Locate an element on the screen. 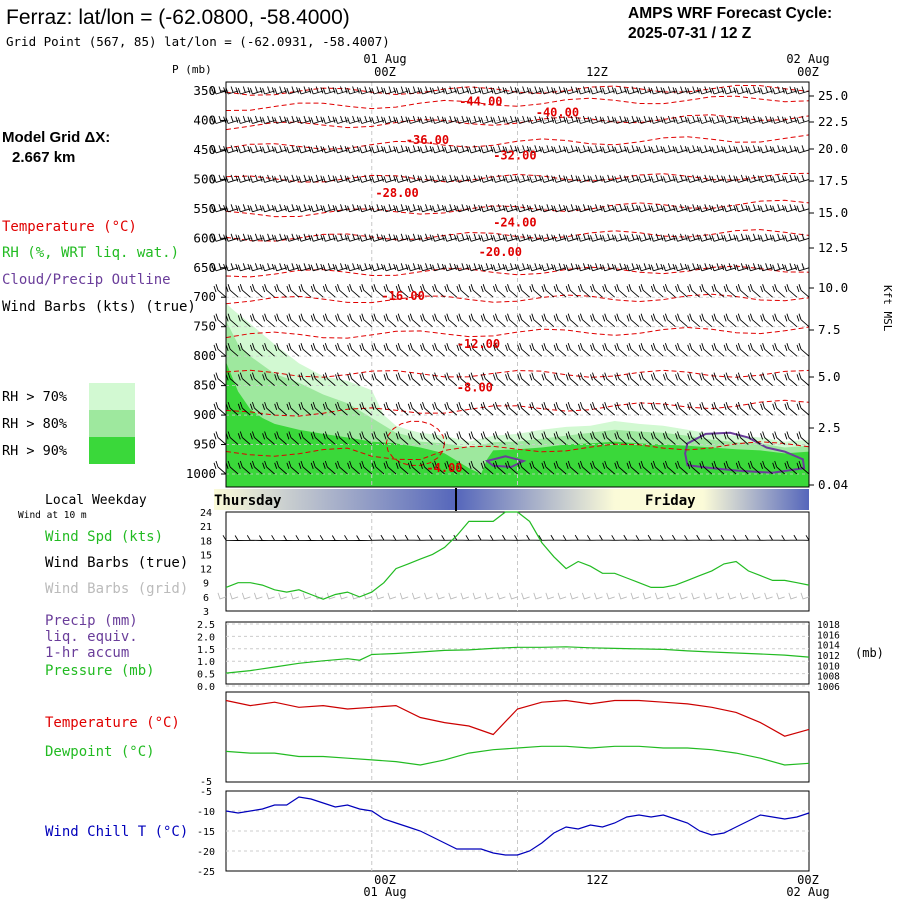 This screenshot has width=900, height=900. wind-barb-line is located at coordinates (516, 537).